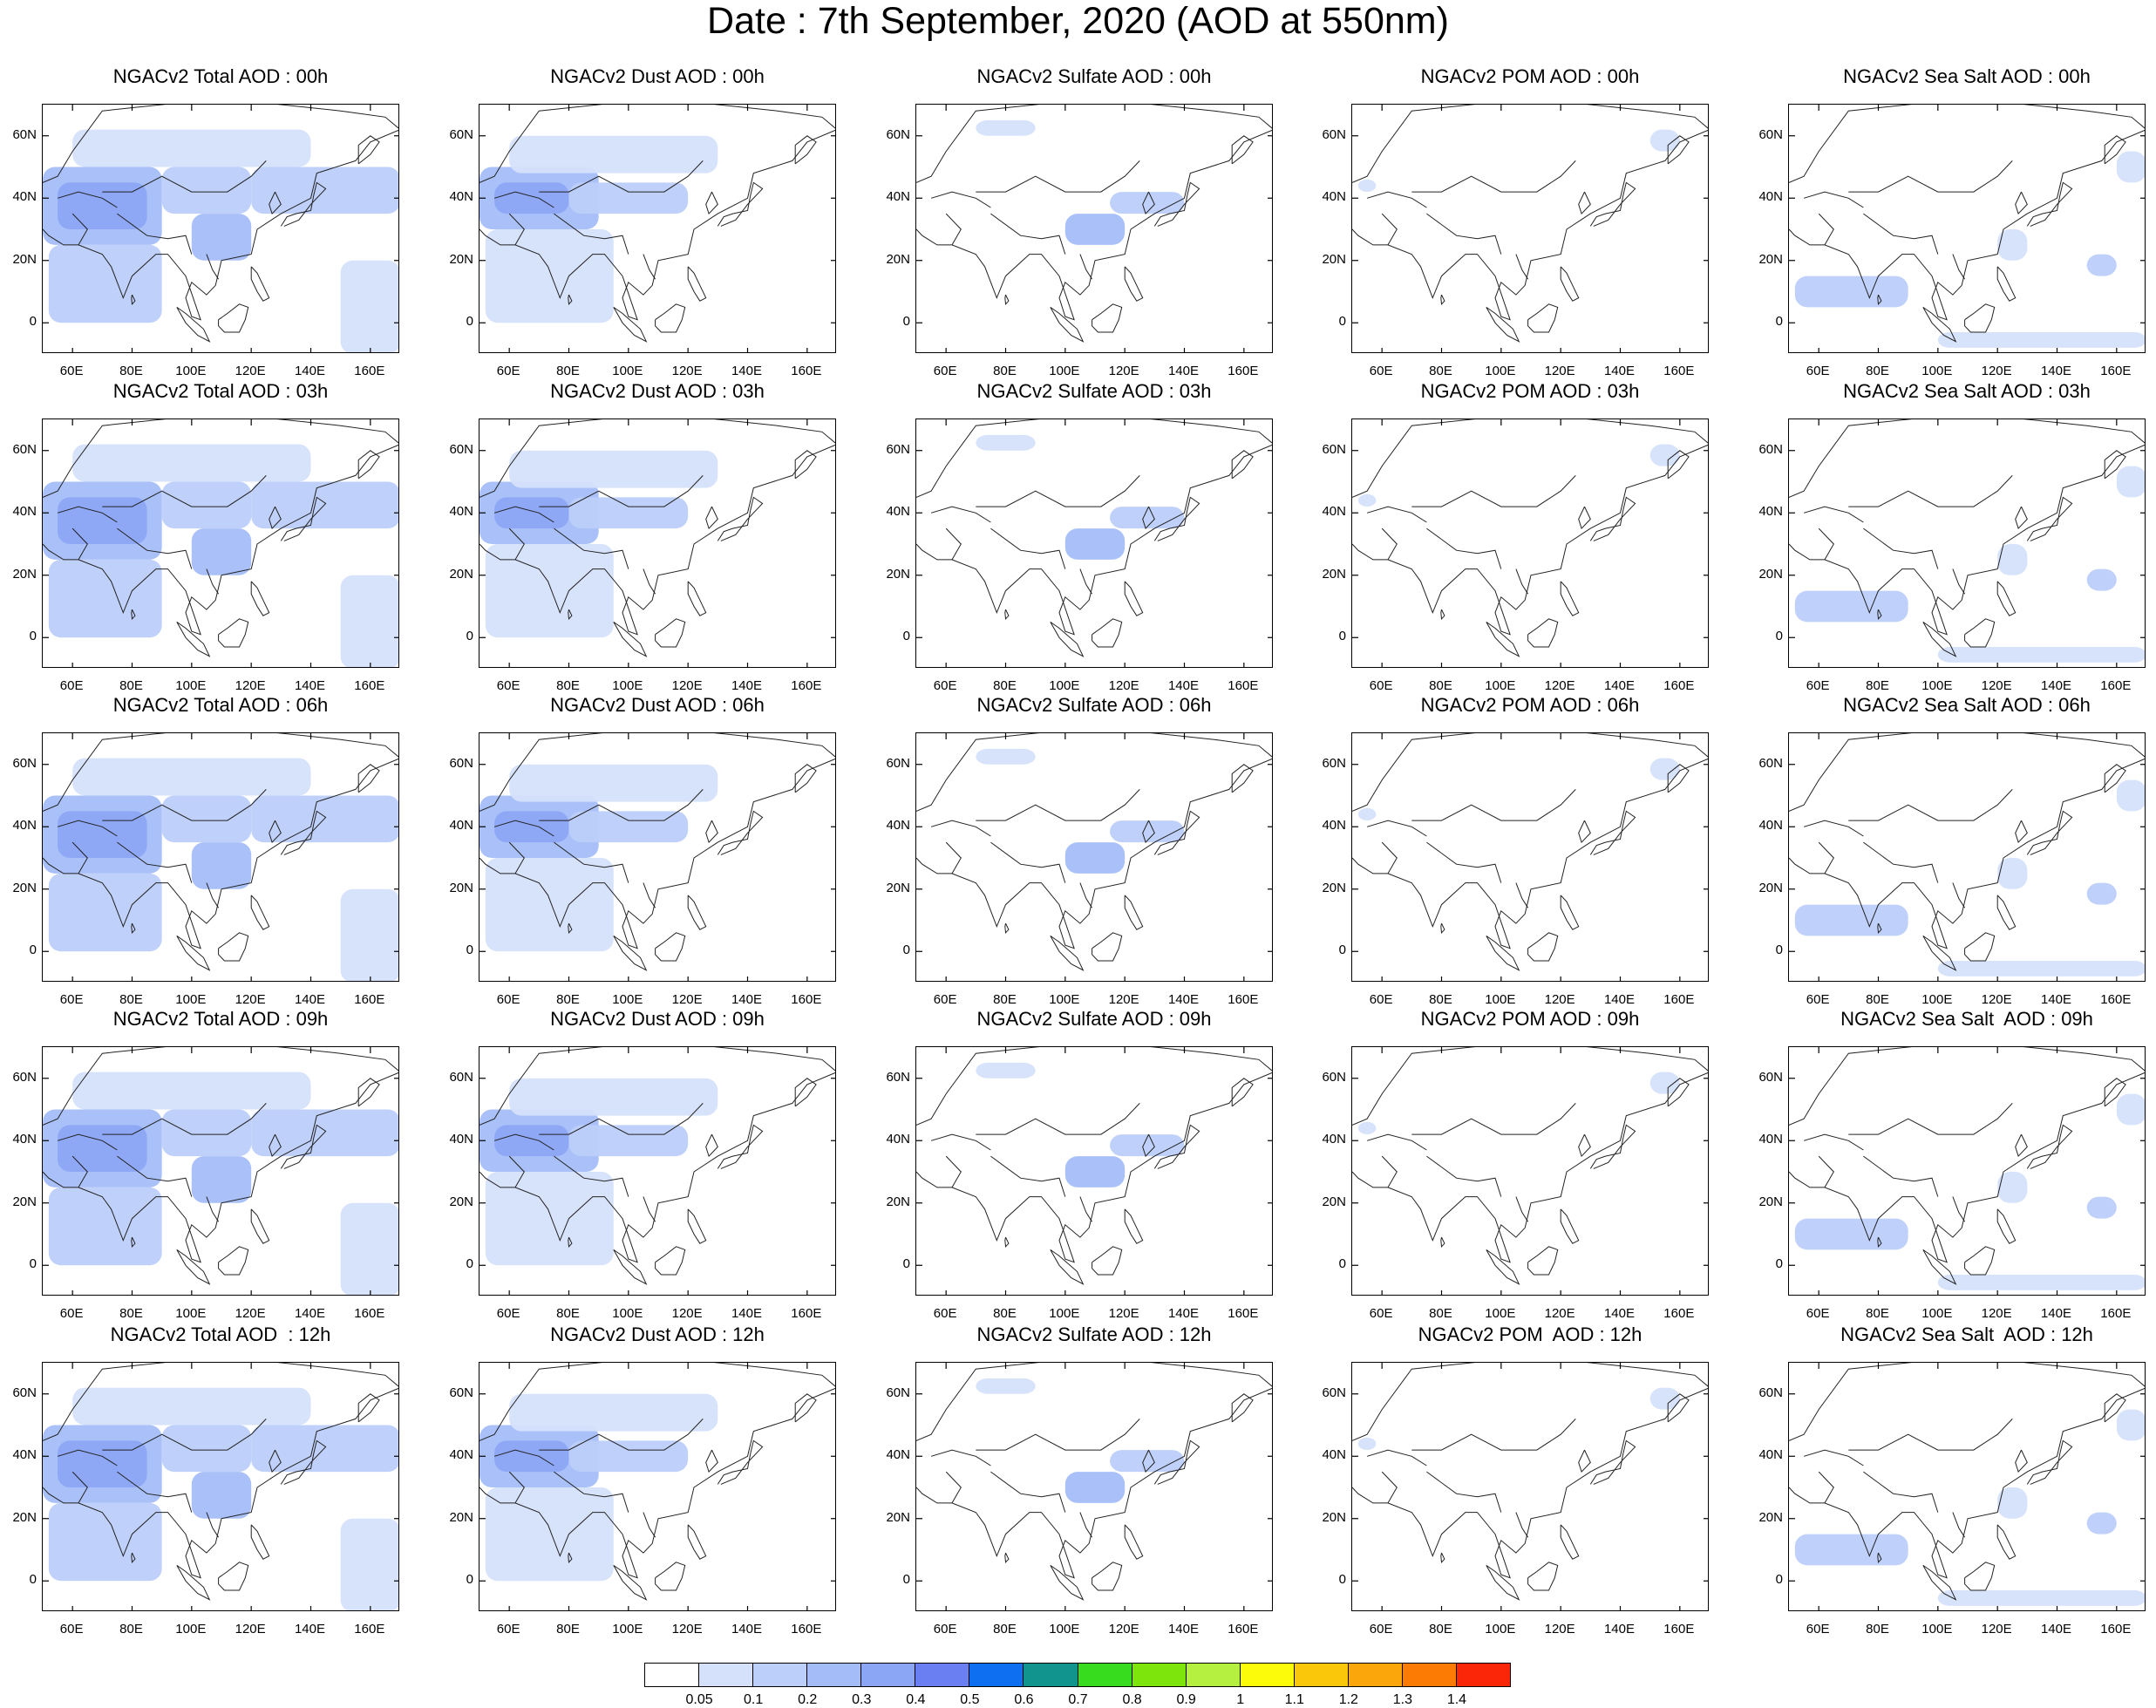  Describe the element at coordinates (1064, 1630) in the screenshot. I see `lon-tick-label: 100E` at that location.